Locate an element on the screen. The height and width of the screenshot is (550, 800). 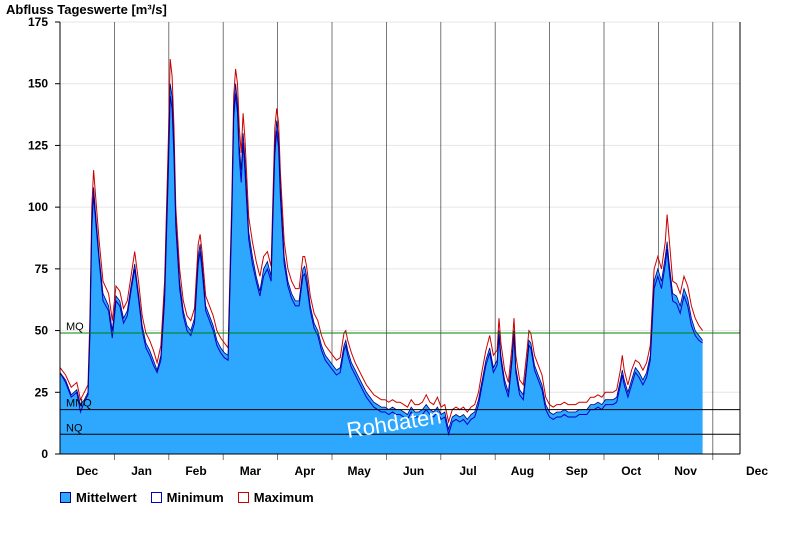
x-tick-label: Oct is located at coordinates (631, 471).